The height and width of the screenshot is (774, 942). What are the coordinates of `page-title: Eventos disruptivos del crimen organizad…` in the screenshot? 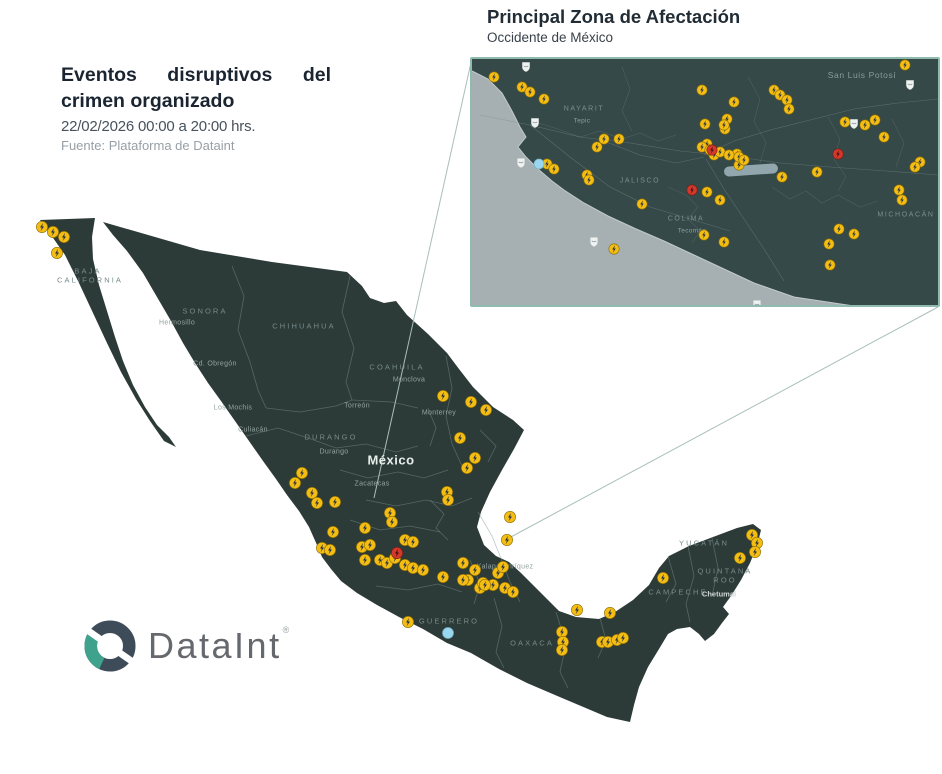 It's located at (196, 88).